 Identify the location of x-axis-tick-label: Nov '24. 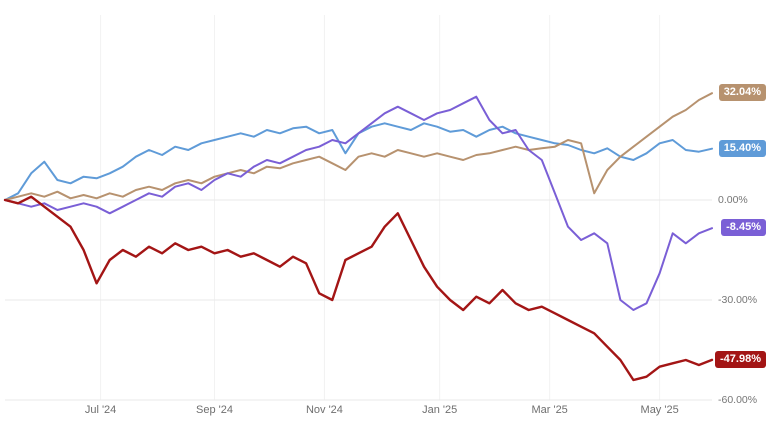
(324, 410).